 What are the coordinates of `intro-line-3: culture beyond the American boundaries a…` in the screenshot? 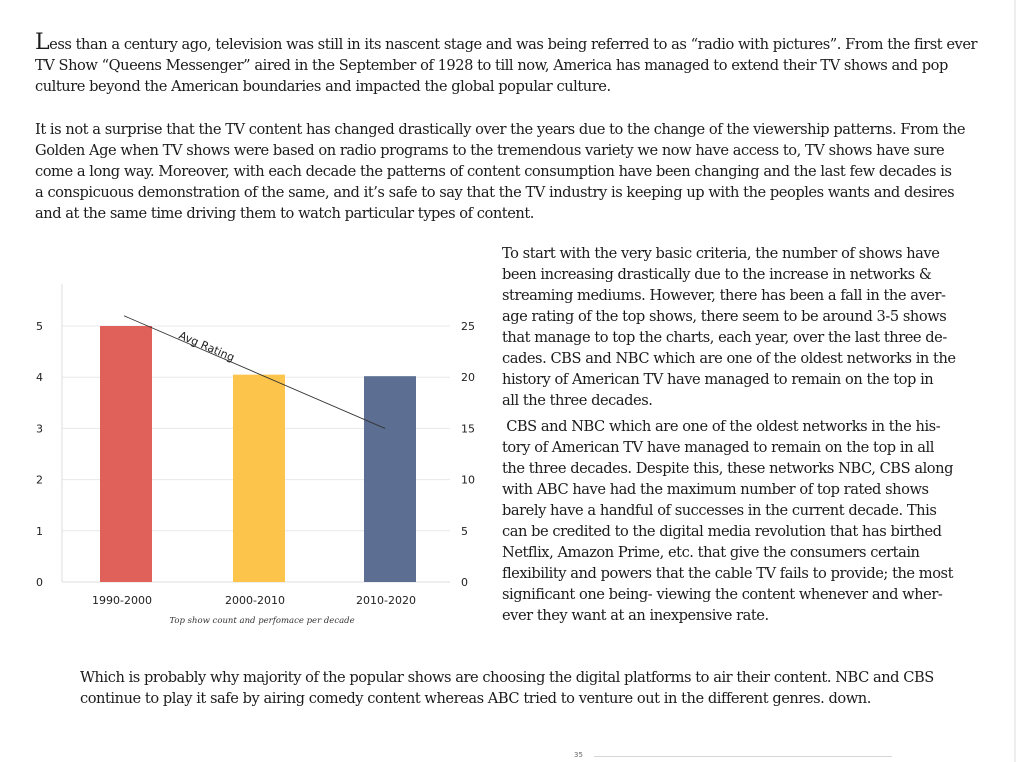 It's located at (323, 86).